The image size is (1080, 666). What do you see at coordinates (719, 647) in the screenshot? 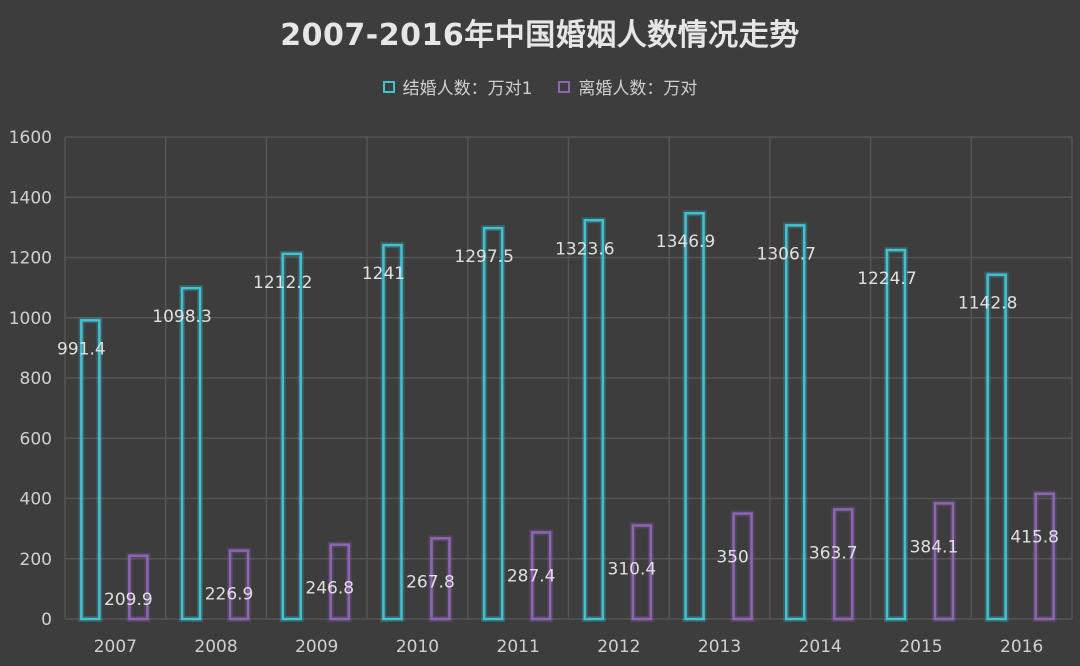
I see `x-tick-label: 2013` at bounding box center [719, 647].